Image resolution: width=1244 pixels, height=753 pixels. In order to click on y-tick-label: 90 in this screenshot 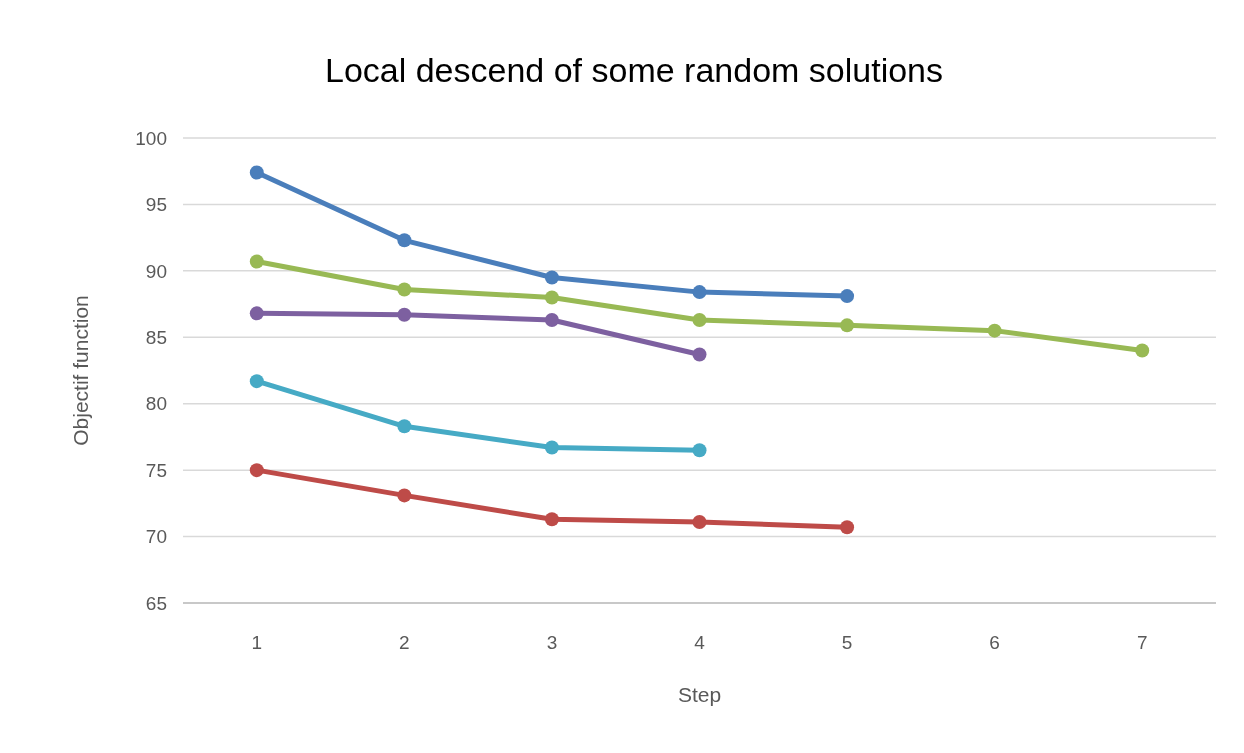, I will do `click(156, 271)`.